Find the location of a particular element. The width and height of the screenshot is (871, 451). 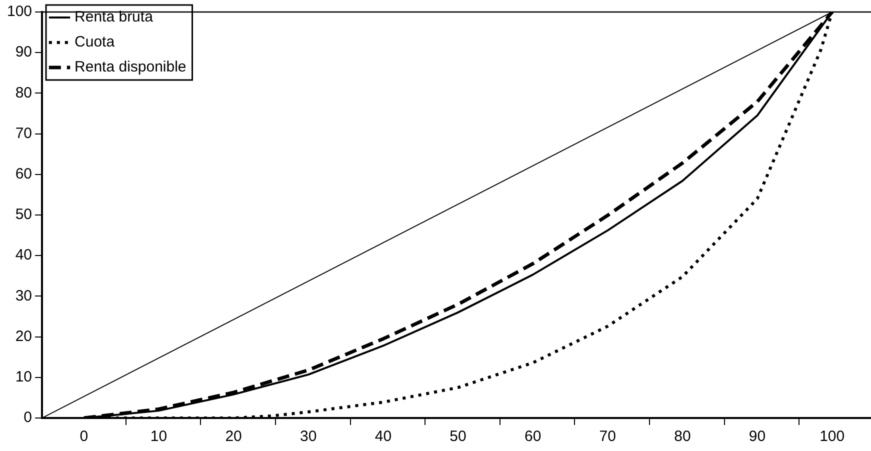

x-tick-label: 90 is located at coordinates (757, 437).